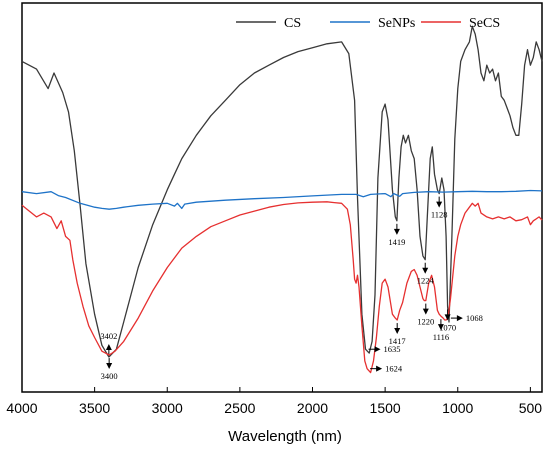 This screenshot has width=550, height=450. Describe the element at coordinates (394, 369) in the screenshot. I see `peak-label: 1624` at that location.